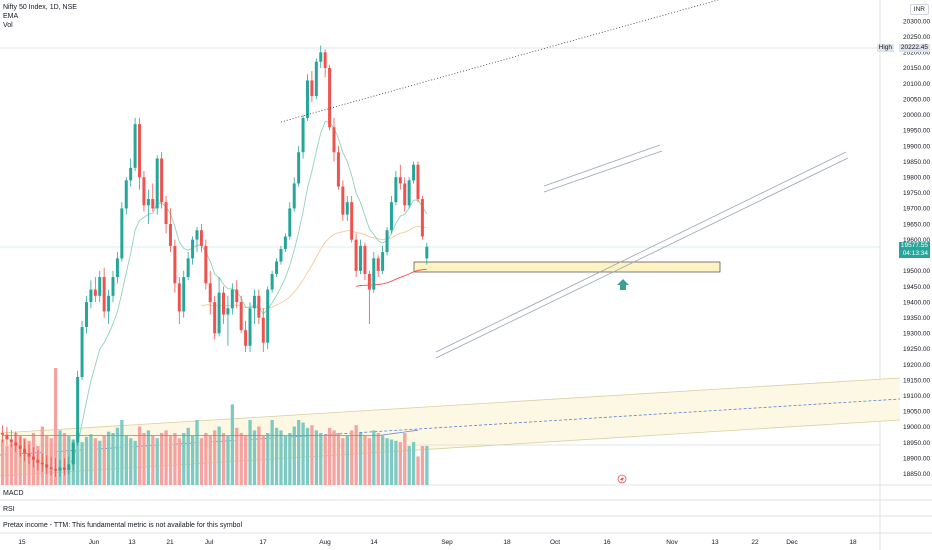 Image resolution: width=932 pixels, height=550 pixels. Describe the element at coordinates (567, 267) in the screenshot. I see `support-zone` at that location.